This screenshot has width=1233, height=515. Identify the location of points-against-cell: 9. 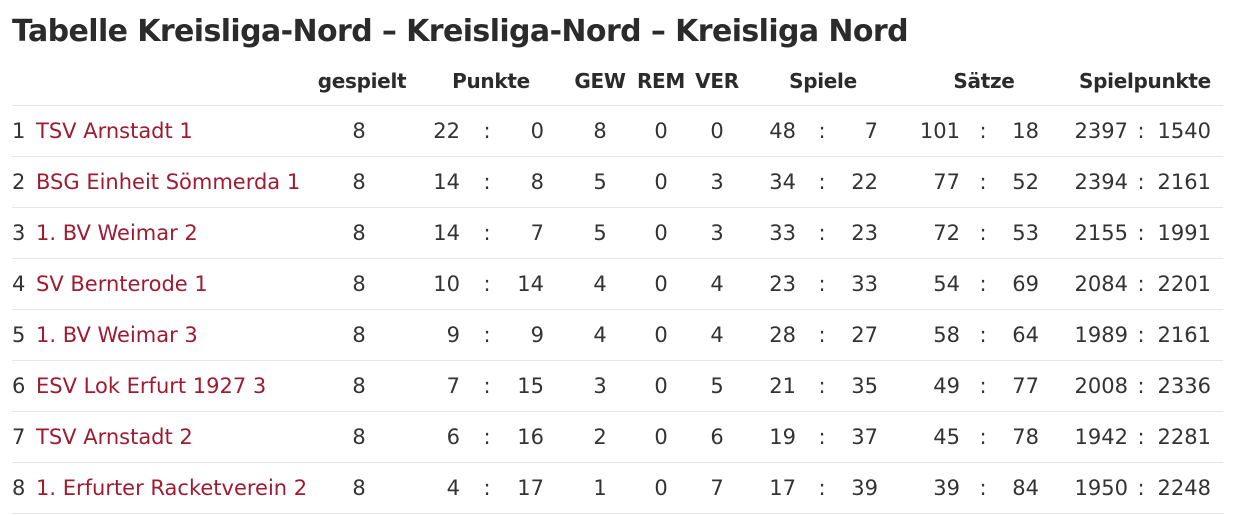
(537, 335).